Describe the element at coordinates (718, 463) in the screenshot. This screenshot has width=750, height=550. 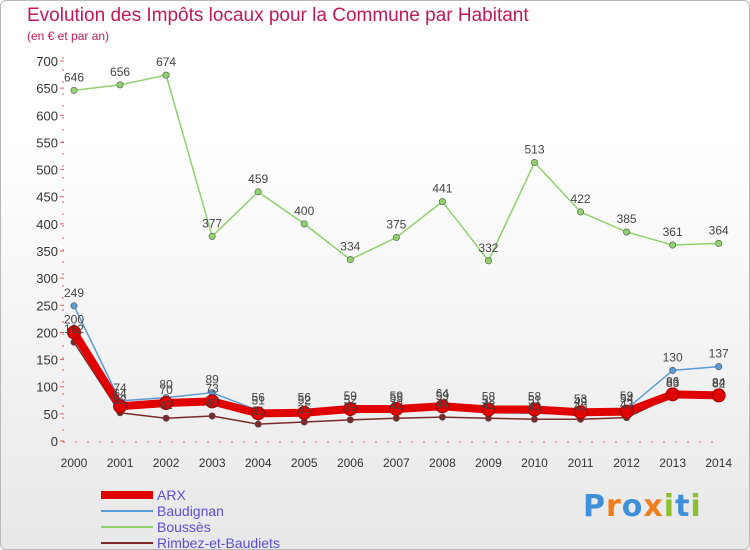
I see `x-tick-label: 2014` at that location.